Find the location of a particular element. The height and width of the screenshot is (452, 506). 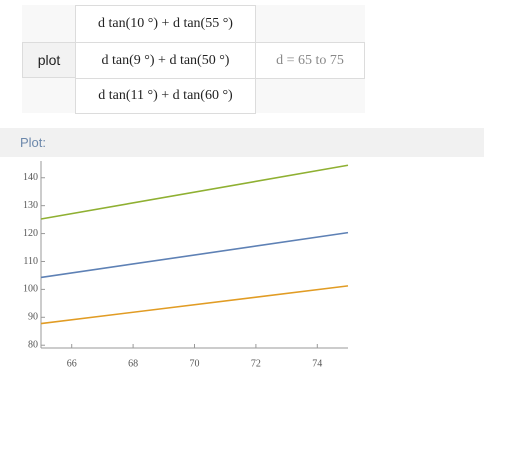

x-tick-label: 70 is located at coordinates (195, 363).